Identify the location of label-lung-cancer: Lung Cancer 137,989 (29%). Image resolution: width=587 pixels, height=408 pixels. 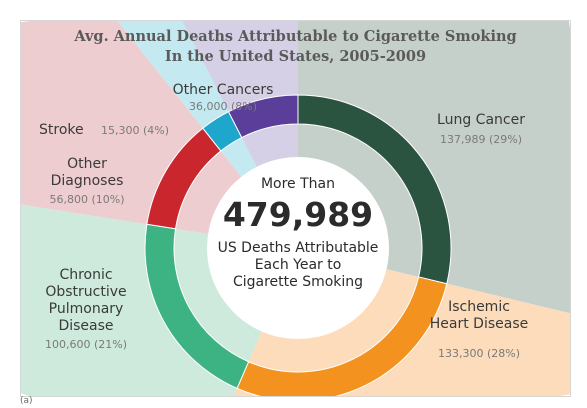
(481, 129).